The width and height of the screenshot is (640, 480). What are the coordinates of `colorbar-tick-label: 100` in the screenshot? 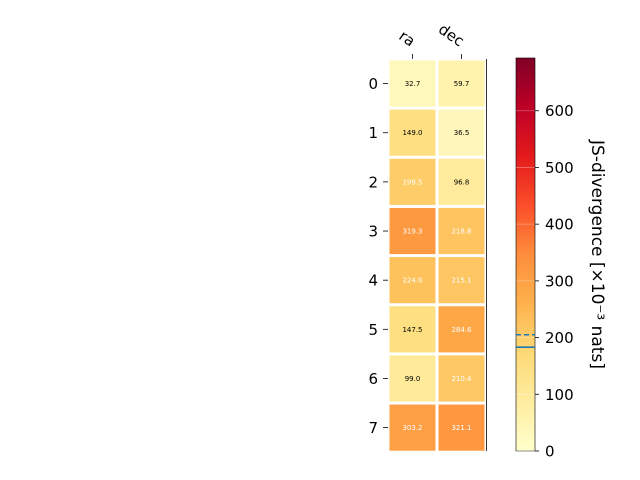 It's located at (559, 395).